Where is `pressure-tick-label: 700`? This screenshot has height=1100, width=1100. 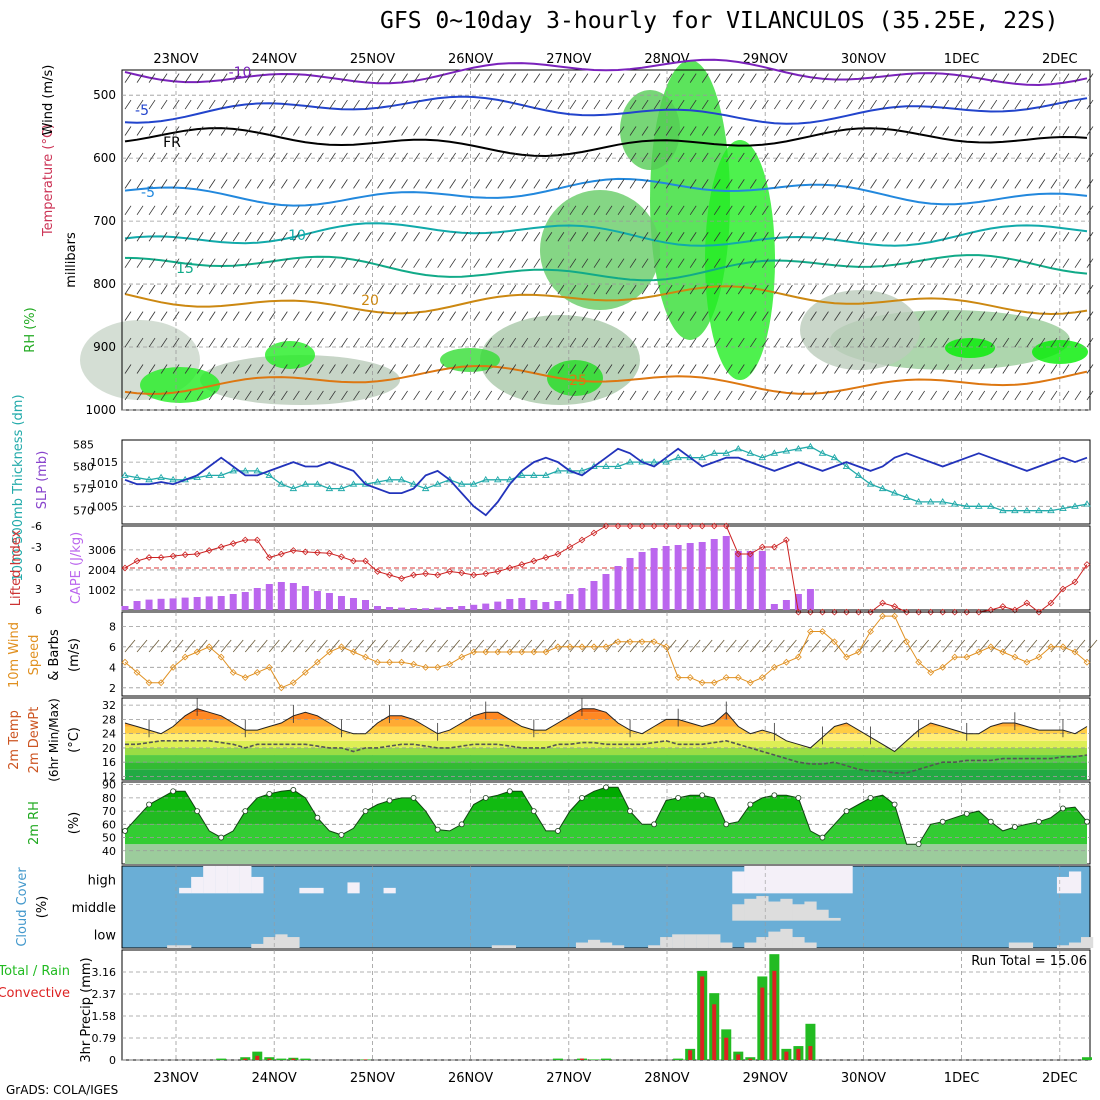 pressure-tick-label: 700 is located at coordinates (104, 221).